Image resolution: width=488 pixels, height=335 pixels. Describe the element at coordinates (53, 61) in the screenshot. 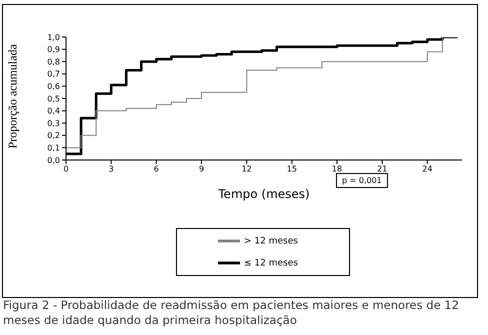

I see `y-tick-label: 0,8` at that location.